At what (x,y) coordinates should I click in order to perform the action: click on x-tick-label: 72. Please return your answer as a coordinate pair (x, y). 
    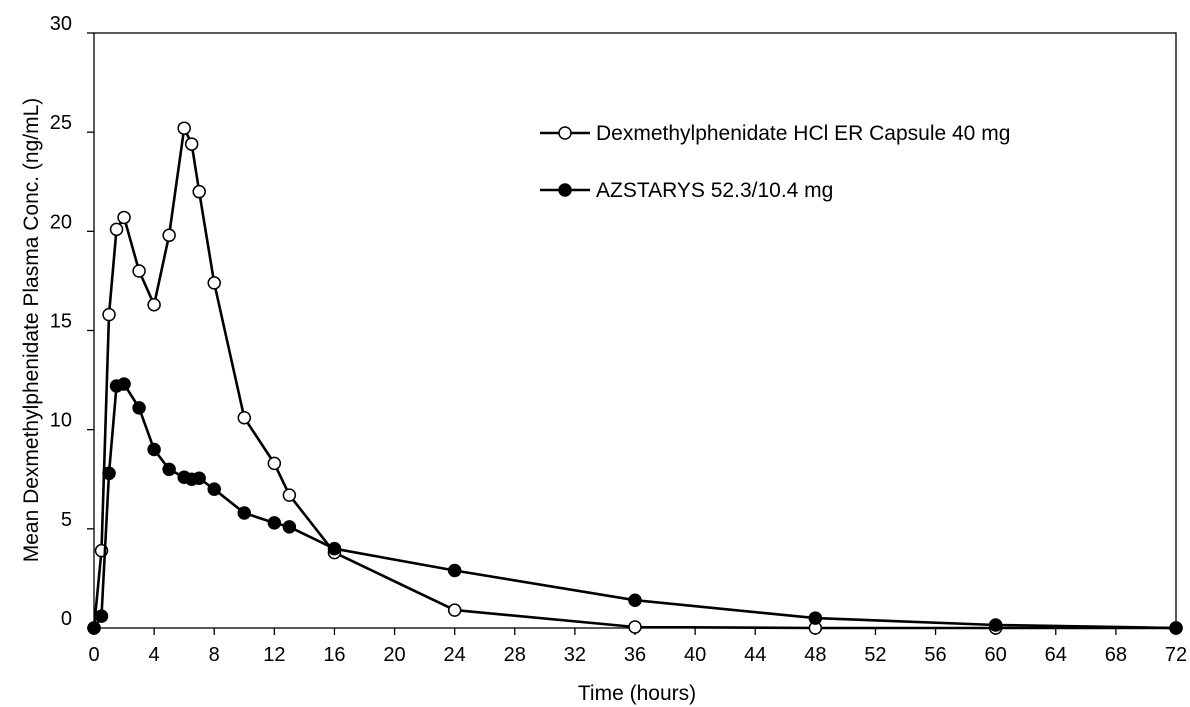
    Looking at the image, I should click on (1176, 655).